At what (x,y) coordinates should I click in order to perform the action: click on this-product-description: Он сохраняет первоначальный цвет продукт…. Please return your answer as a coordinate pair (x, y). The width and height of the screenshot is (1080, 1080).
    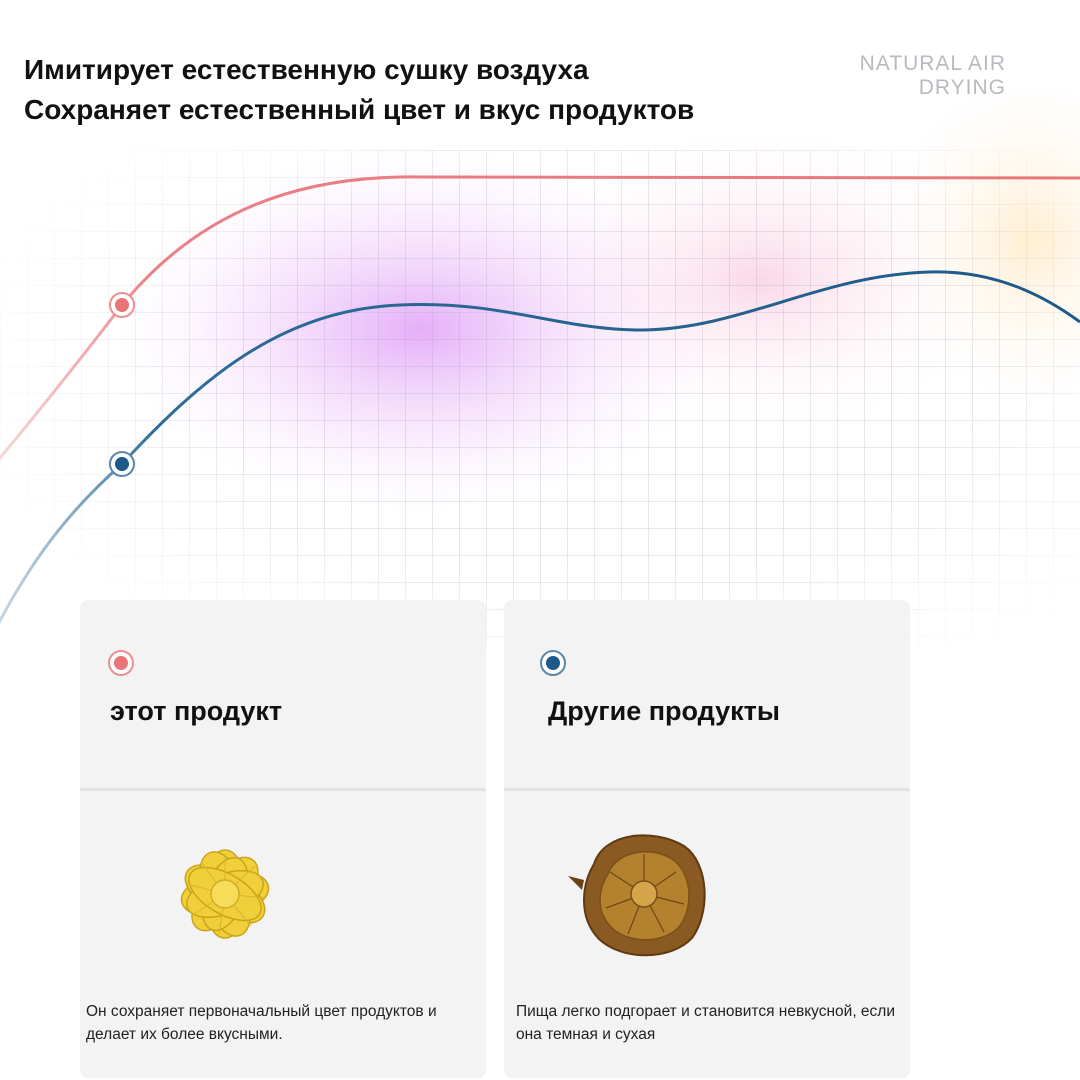
    Looking at the image, I should click on (261, 1023).